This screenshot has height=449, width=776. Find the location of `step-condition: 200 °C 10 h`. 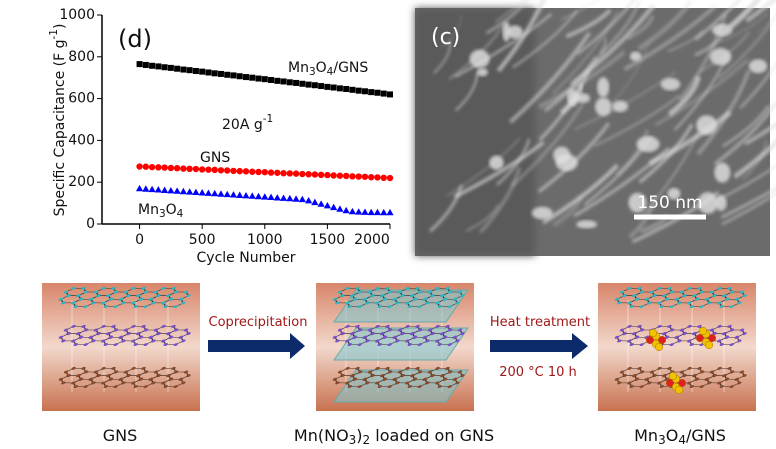

step-condition: 200 °C 10 h is located at coordinates (538, 372).